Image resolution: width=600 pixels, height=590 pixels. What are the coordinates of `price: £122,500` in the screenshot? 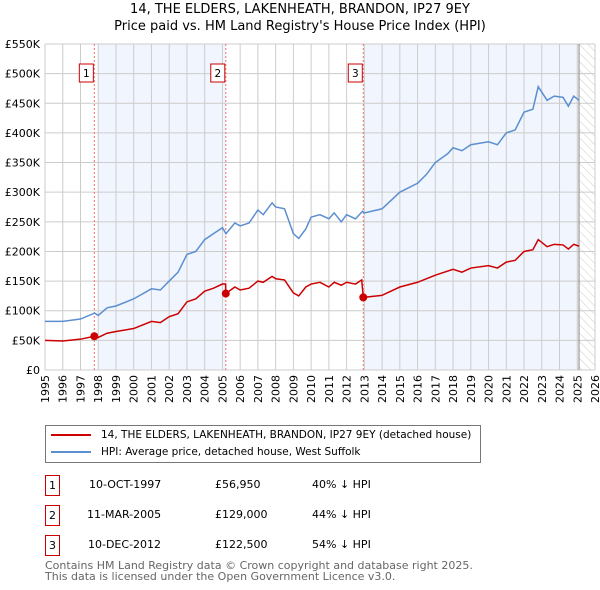 It's located at (241, 544).